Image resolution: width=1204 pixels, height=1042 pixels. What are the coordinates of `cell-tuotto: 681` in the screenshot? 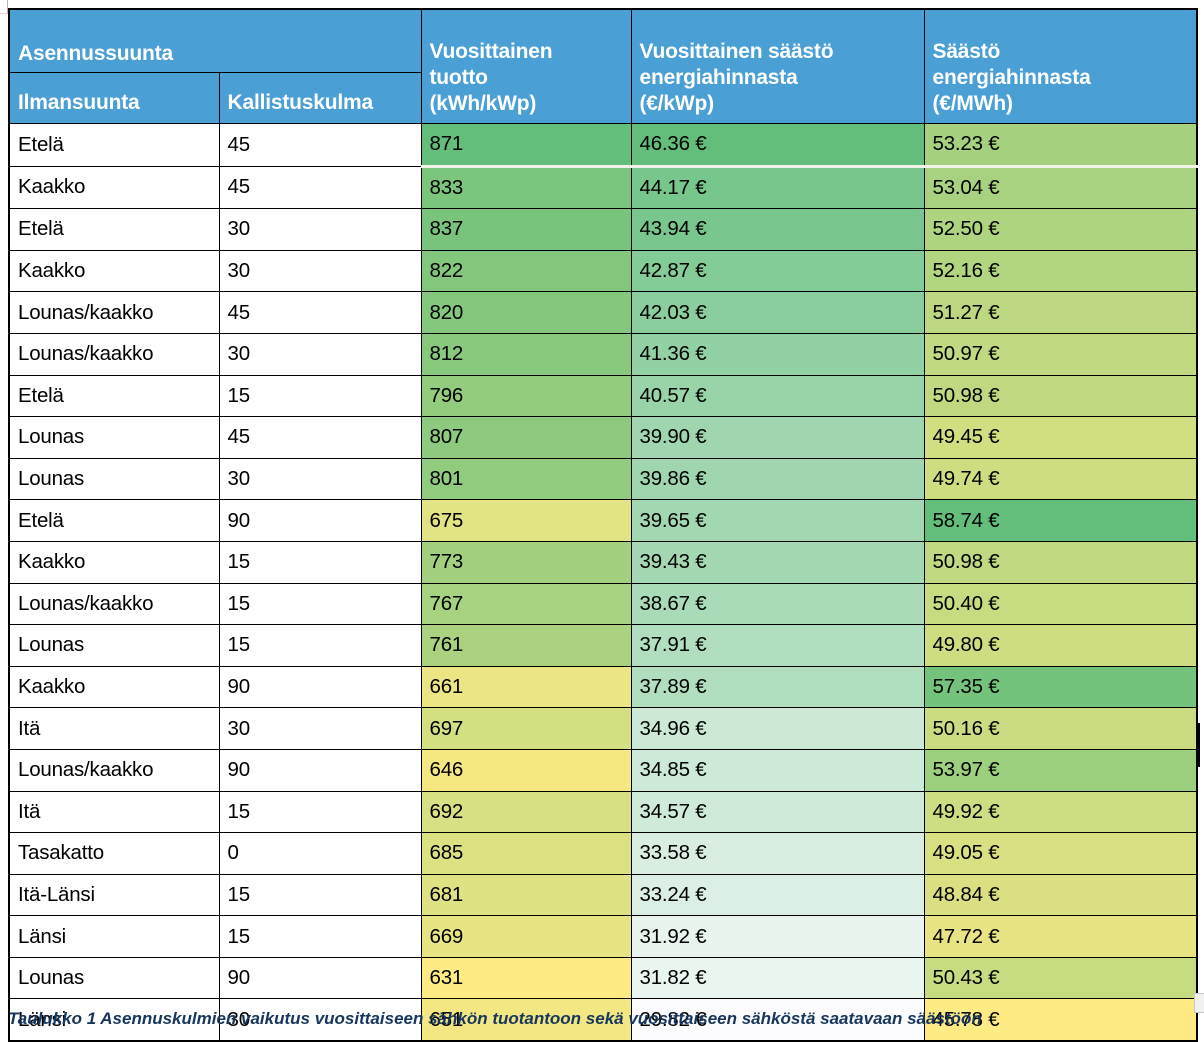 It's located at (526, 895).